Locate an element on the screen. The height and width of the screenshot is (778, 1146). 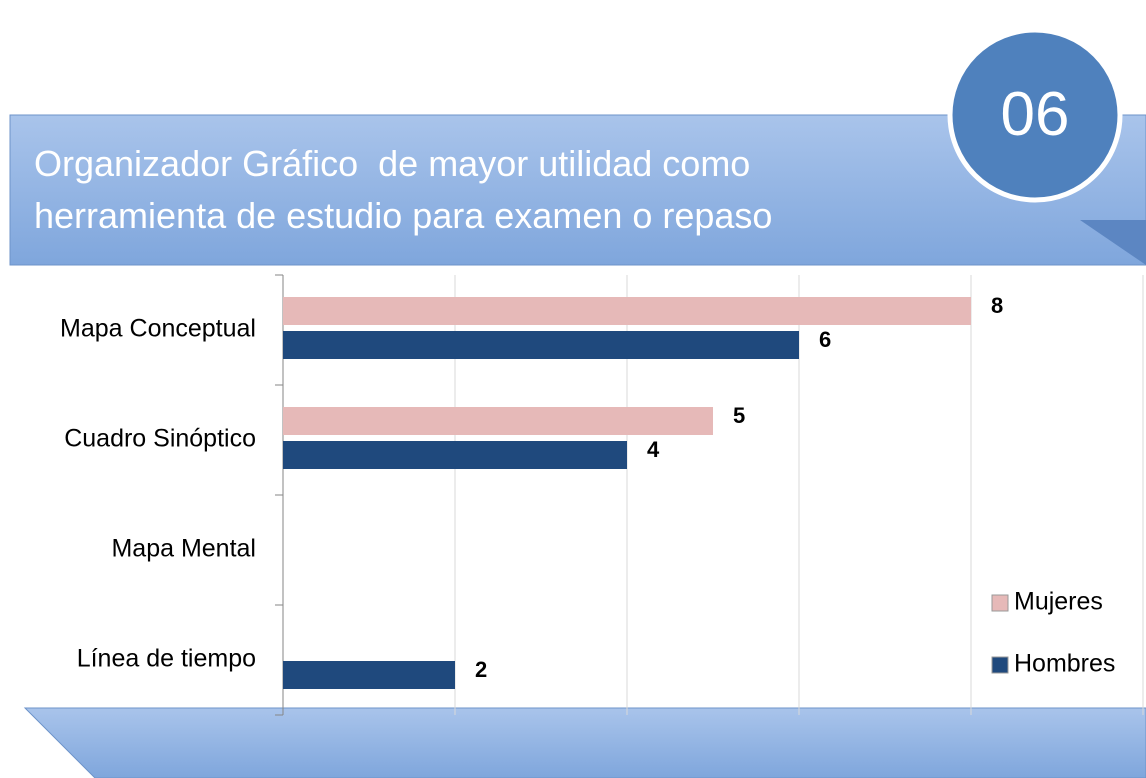
data-label: 6 is located at coordinates (825, 339).